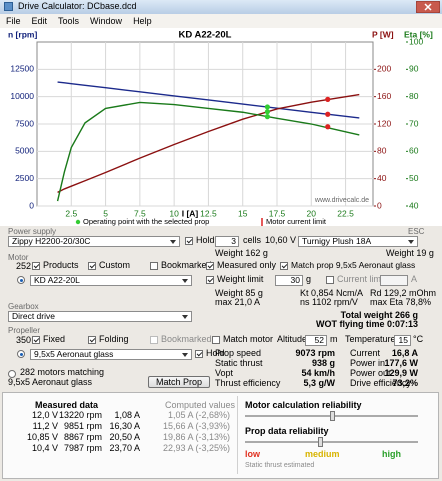 This screenshot has width=442, height=481. What do you see at coordinates (404, 353) in the screenshot?
I see `result-value: 16,8 A` at bounding box center [404, 353].